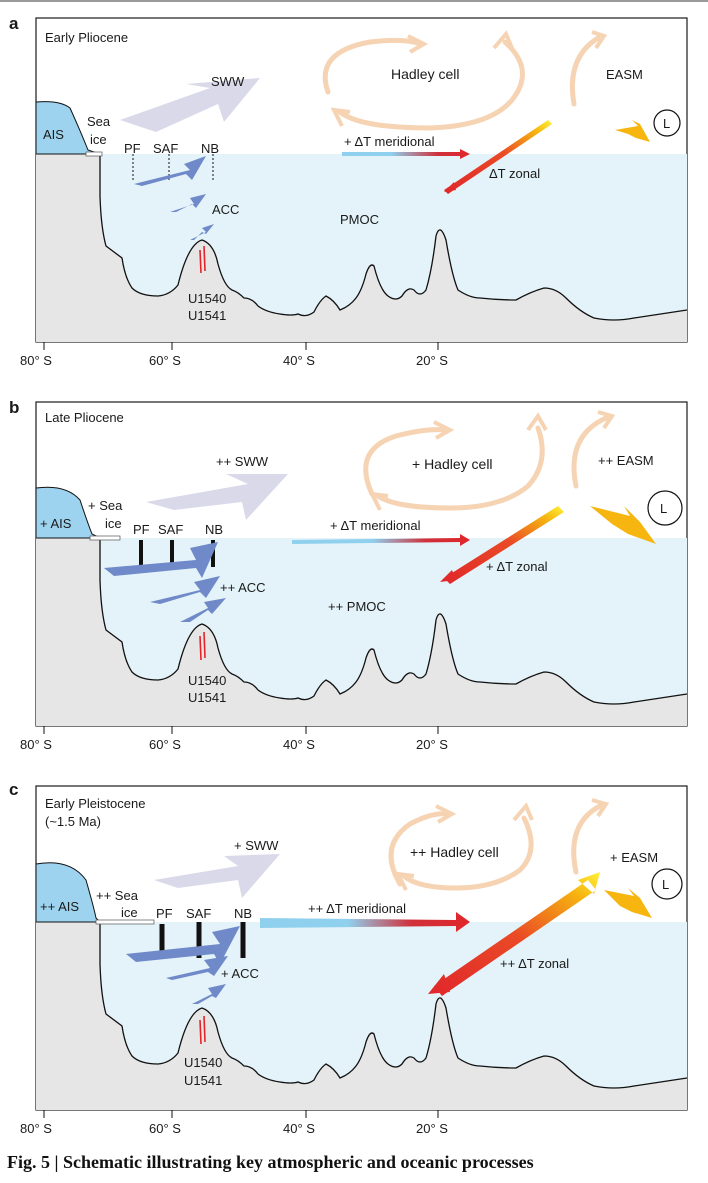 Image resolution: width=708 pixels, height=1183 pixels. What do you see at coordinates (354, 1) in the screenshot?
I see `top-rule` at bounding box center [354, 1].